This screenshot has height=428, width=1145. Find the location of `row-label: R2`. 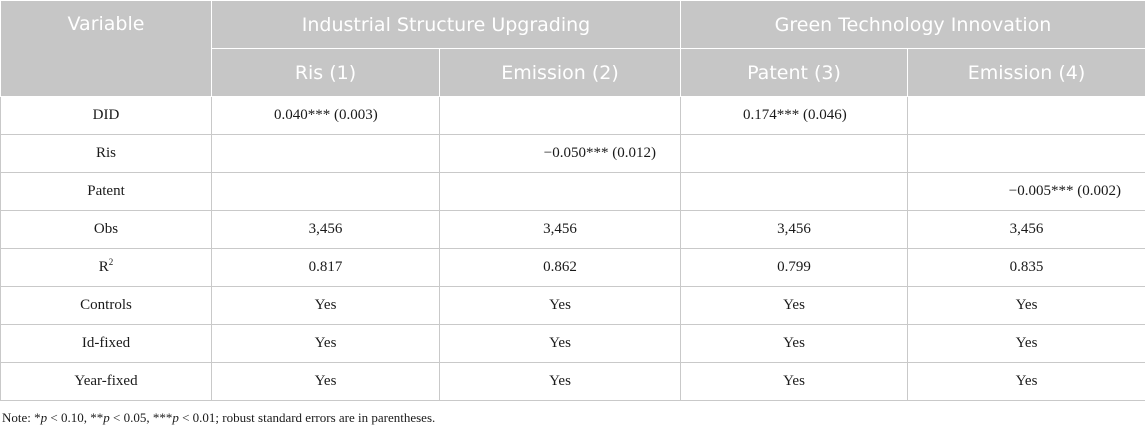

row-label: R2 is located at coordinates (106, 267).